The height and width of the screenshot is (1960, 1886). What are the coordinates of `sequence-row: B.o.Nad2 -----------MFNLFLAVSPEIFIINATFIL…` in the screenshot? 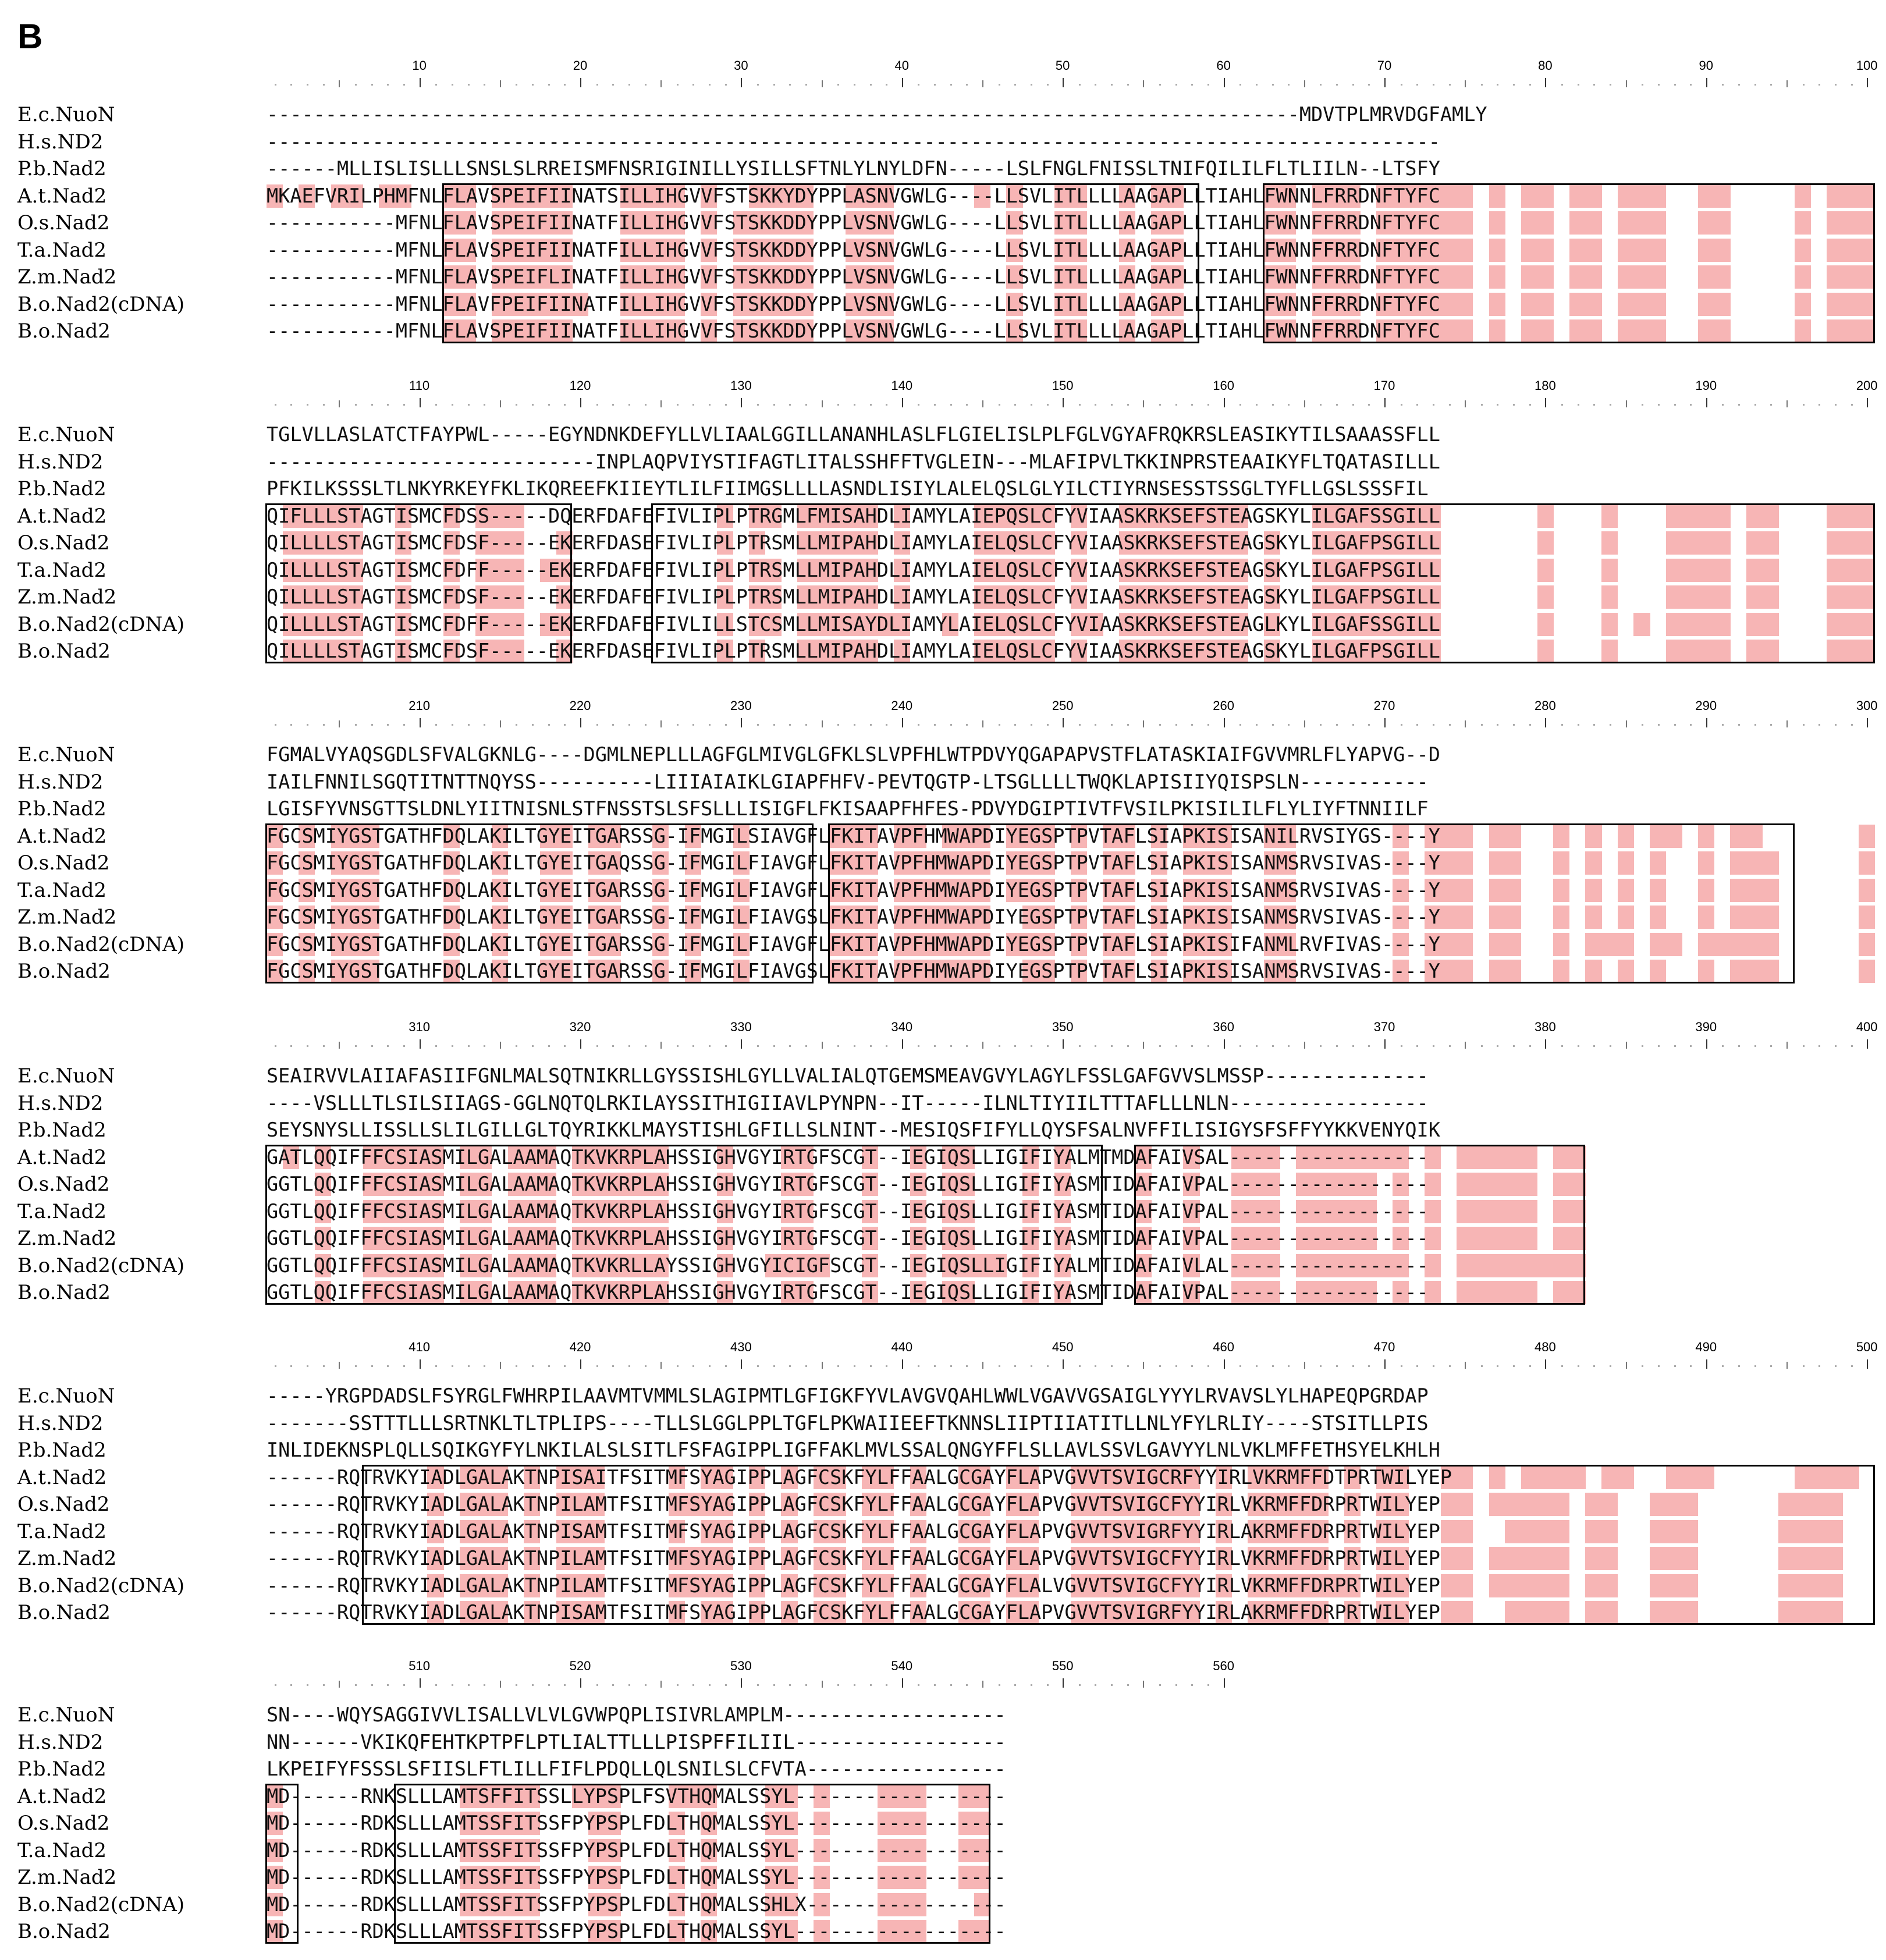 It's located at (943, 331).